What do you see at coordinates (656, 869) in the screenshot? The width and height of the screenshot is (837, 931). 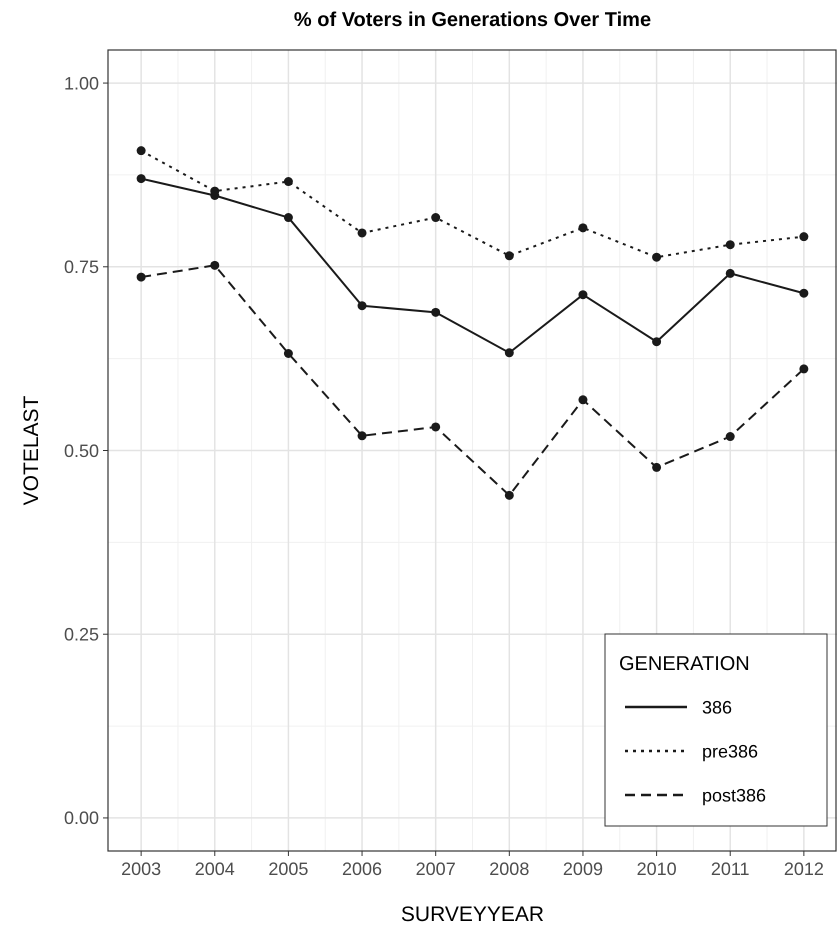 I see `x-tick-label: 2010` at bounding box center [656, 869].